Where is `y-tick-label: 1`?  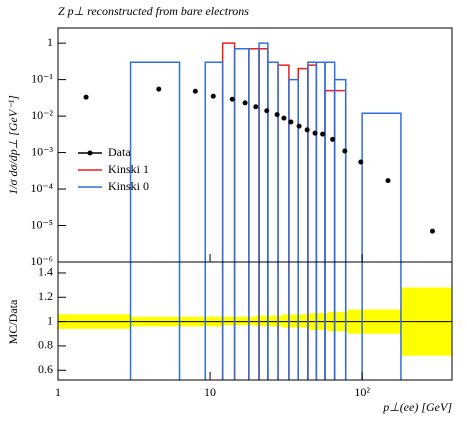
y-tick-label: 1 is located at coordinates (50, 42).